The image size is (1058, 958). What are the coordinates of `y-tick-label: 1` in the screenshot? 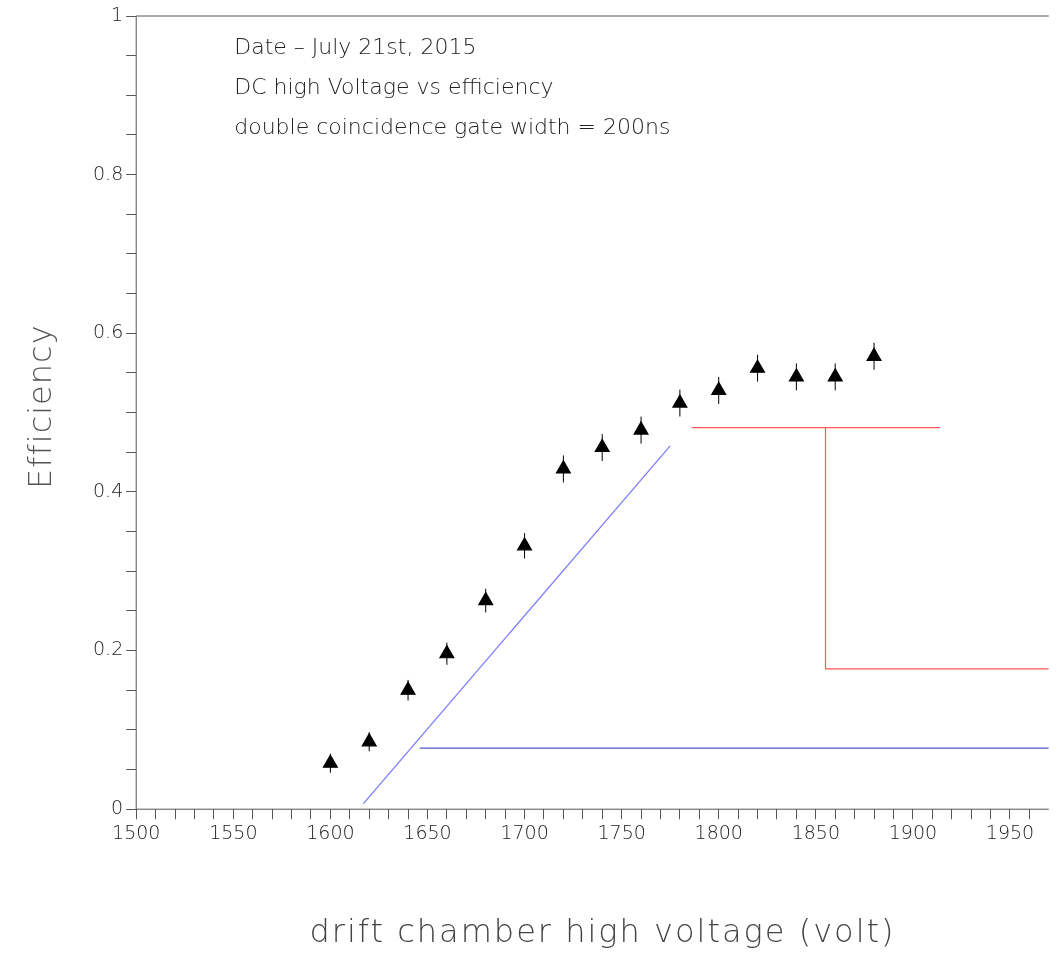 It's located at (117, 13).